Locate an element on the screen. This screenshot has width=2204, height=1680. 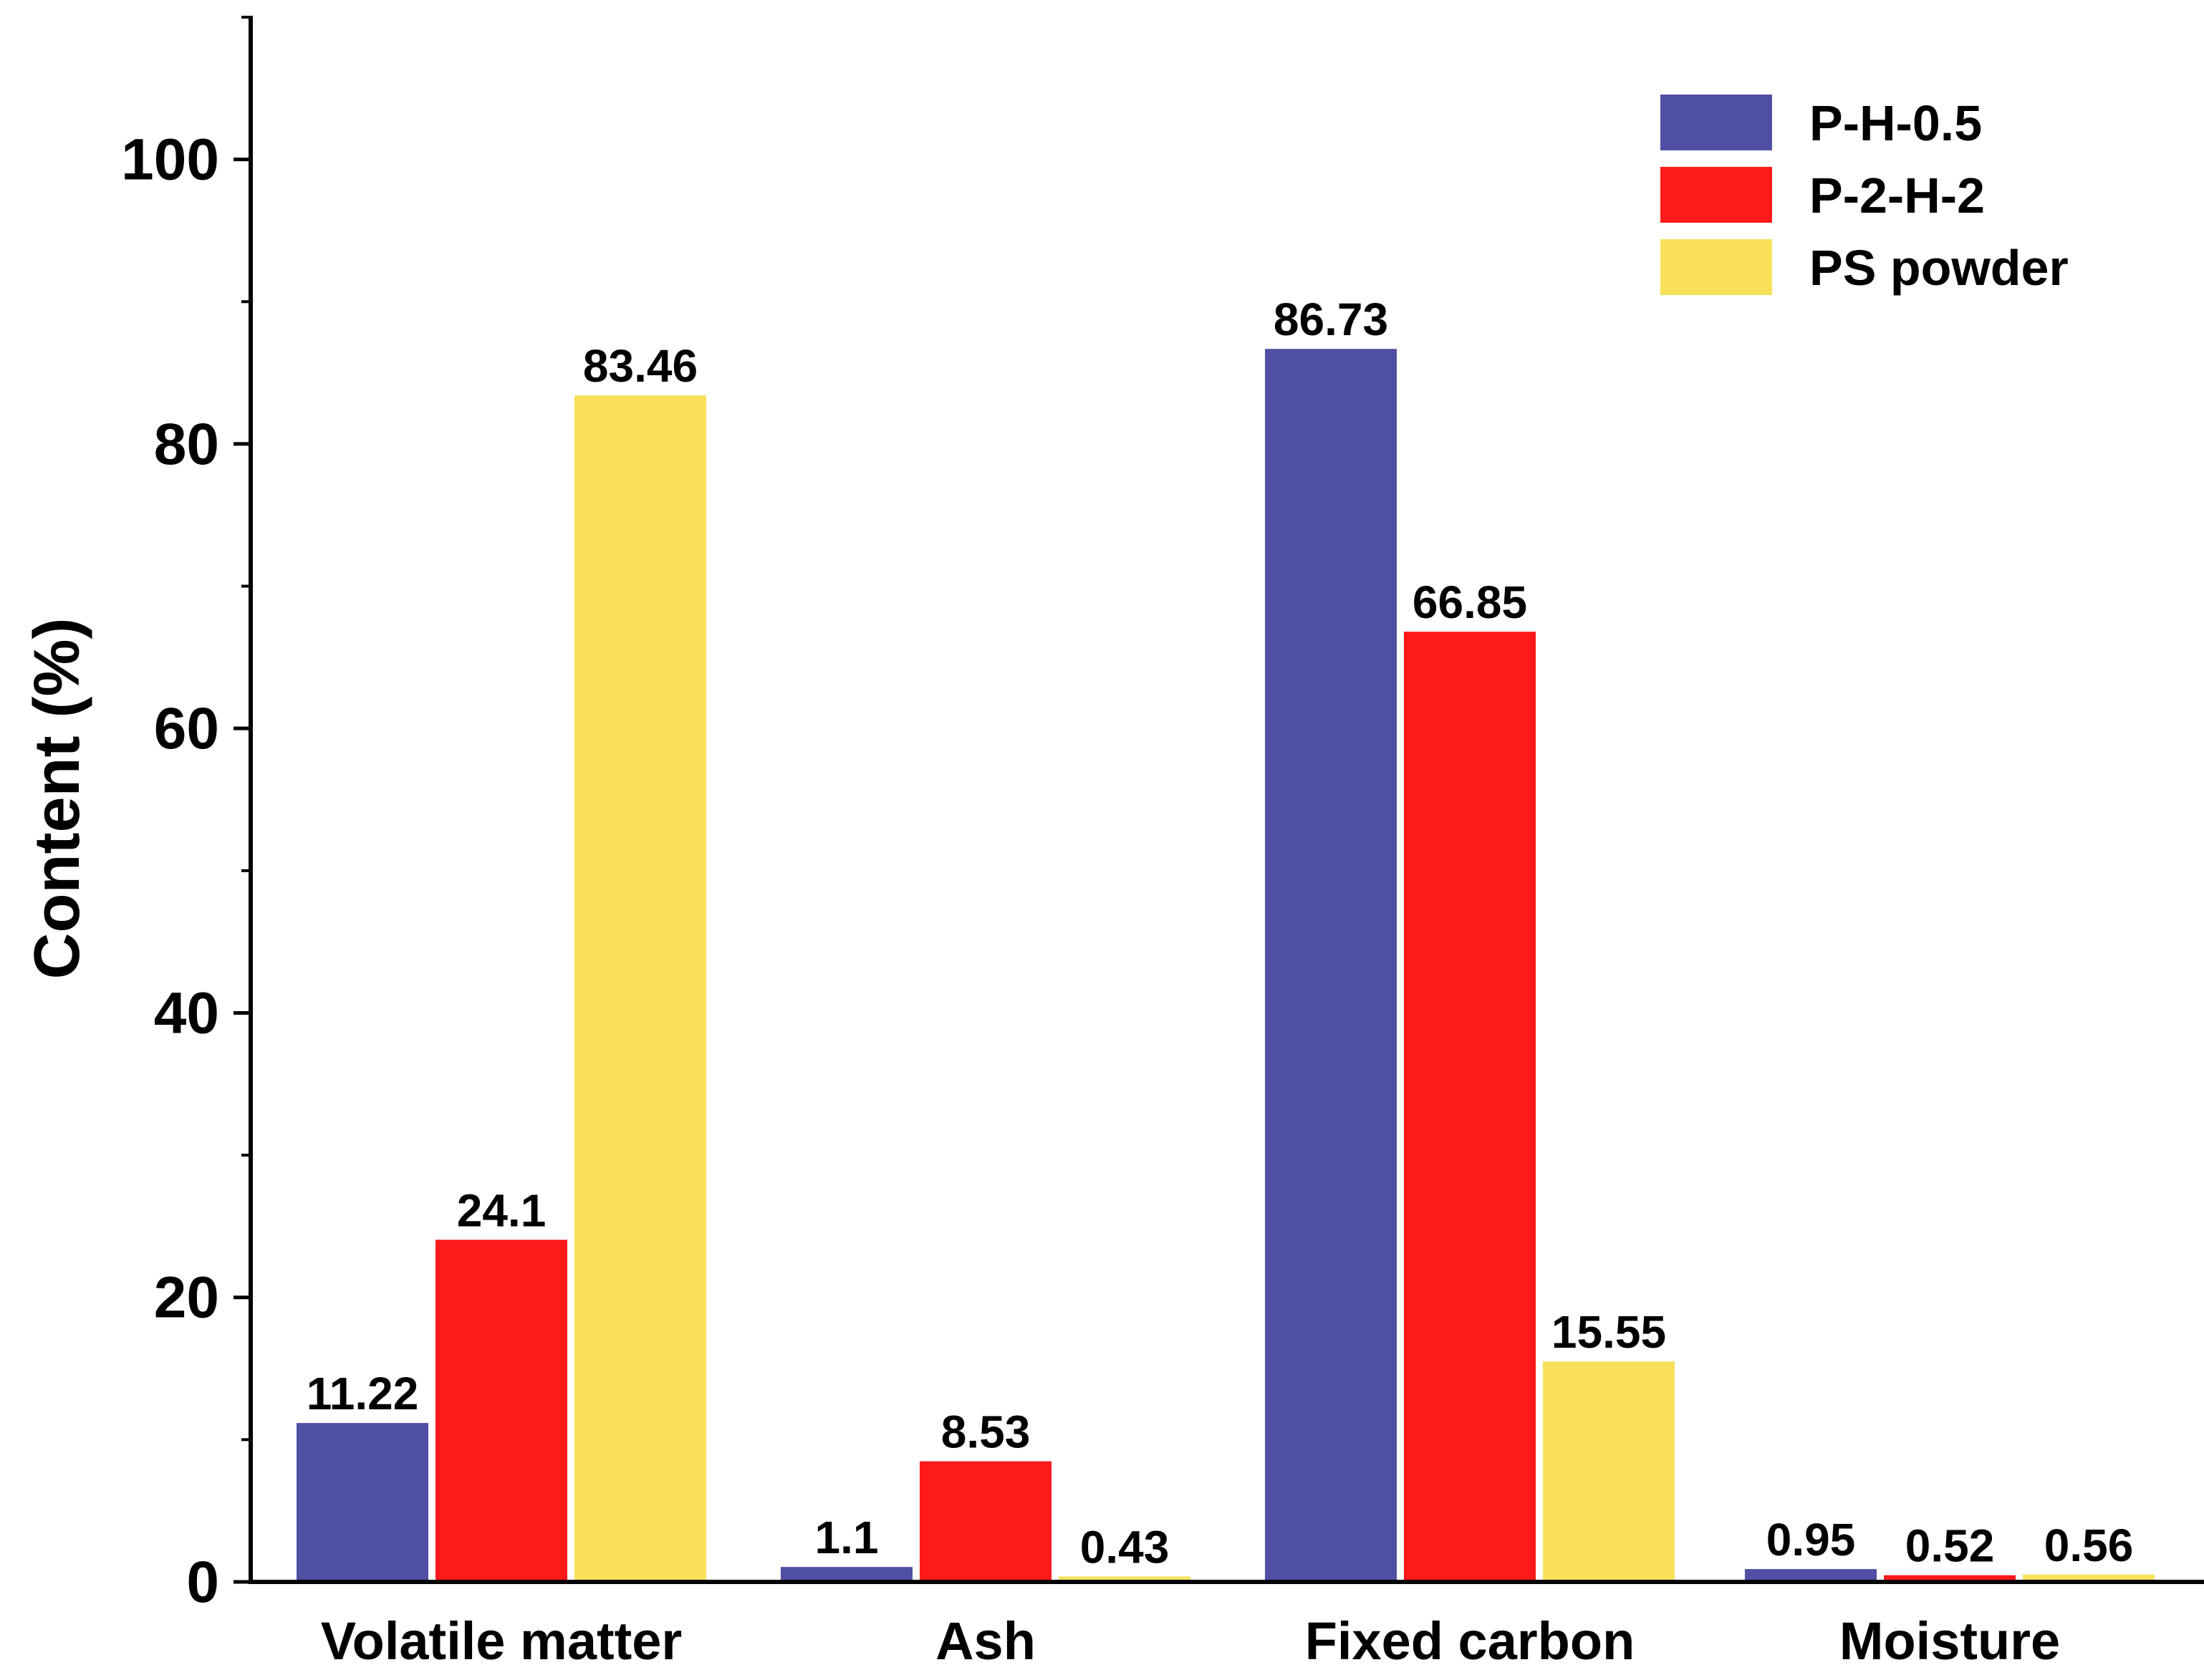
data-label-ps-powder-moisture: 0.56 is located at coordinates (2089, 1545).